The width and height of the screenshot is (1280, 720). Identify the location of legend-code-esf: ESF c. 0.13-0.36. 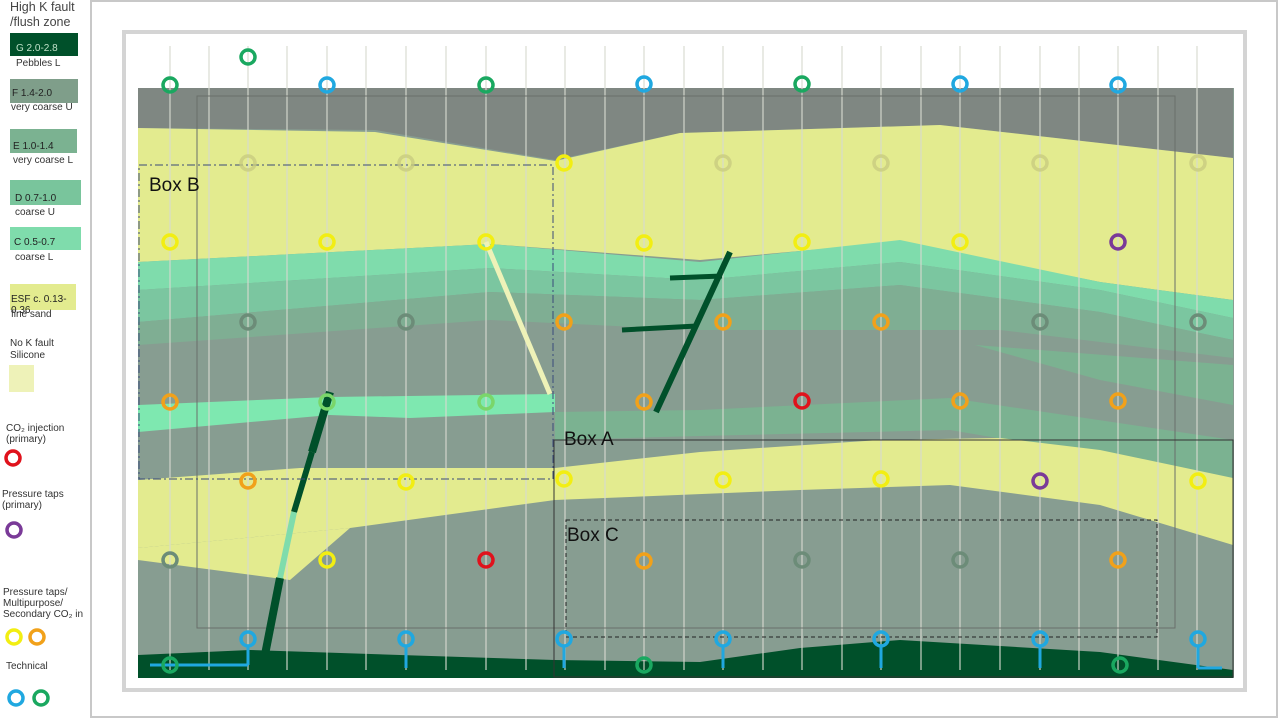
(39, 305).